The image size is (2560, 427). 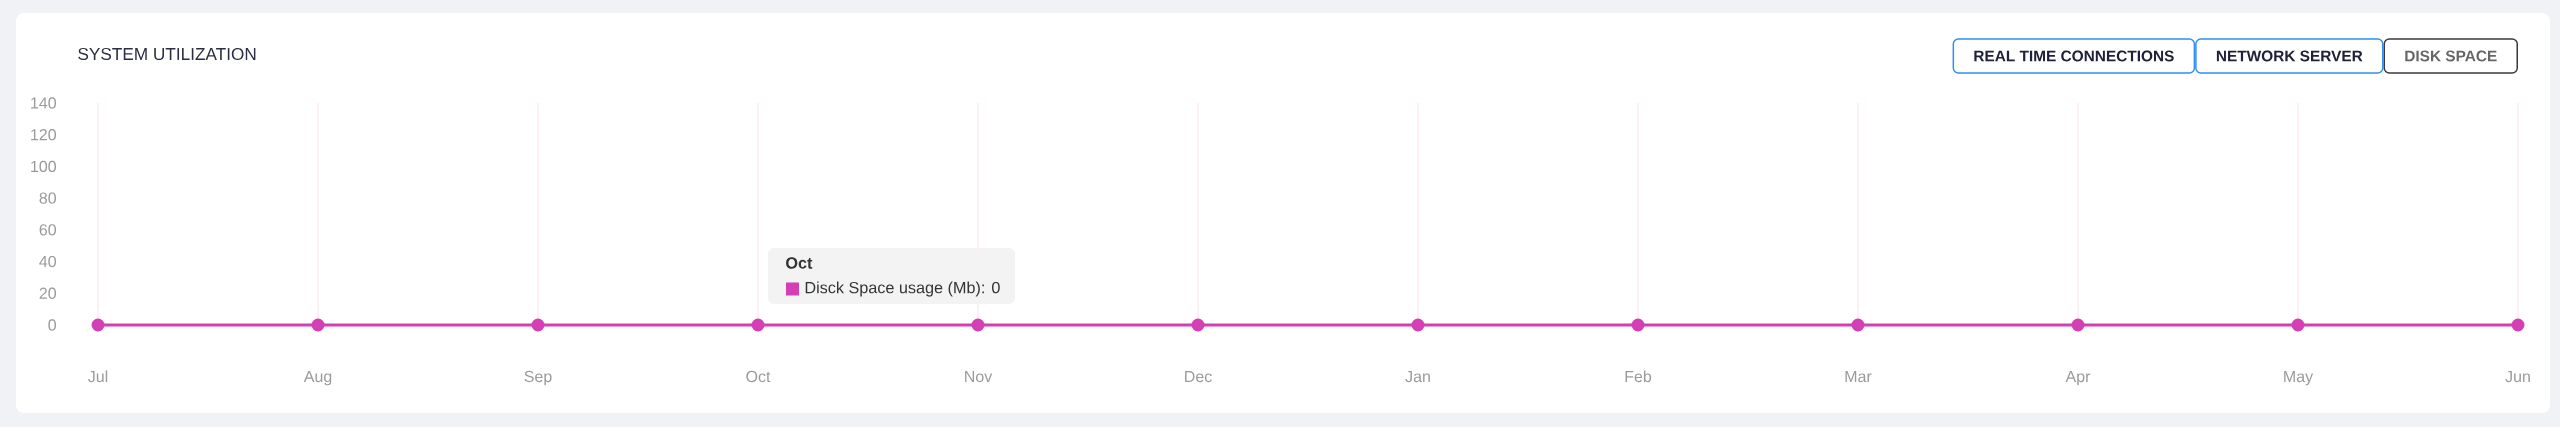 I want to click on x-tick-label: May, so click(x=2299, y=378).